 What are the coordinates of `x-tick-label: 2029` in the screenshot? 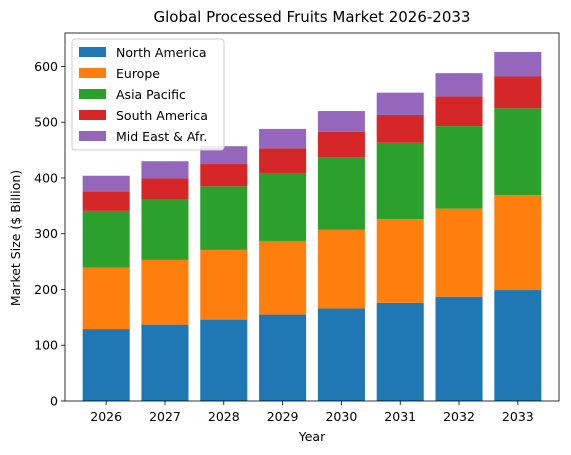 It's located at (283, 416).